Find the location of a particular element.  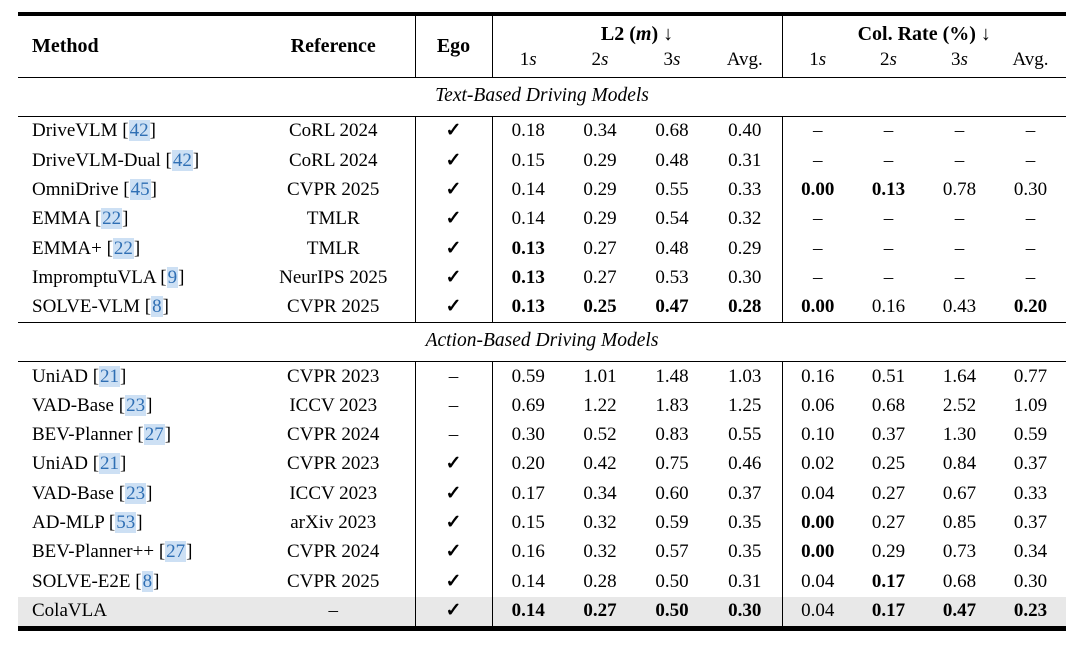

l2-value: 0.55 is located at coordinates (672, 189).